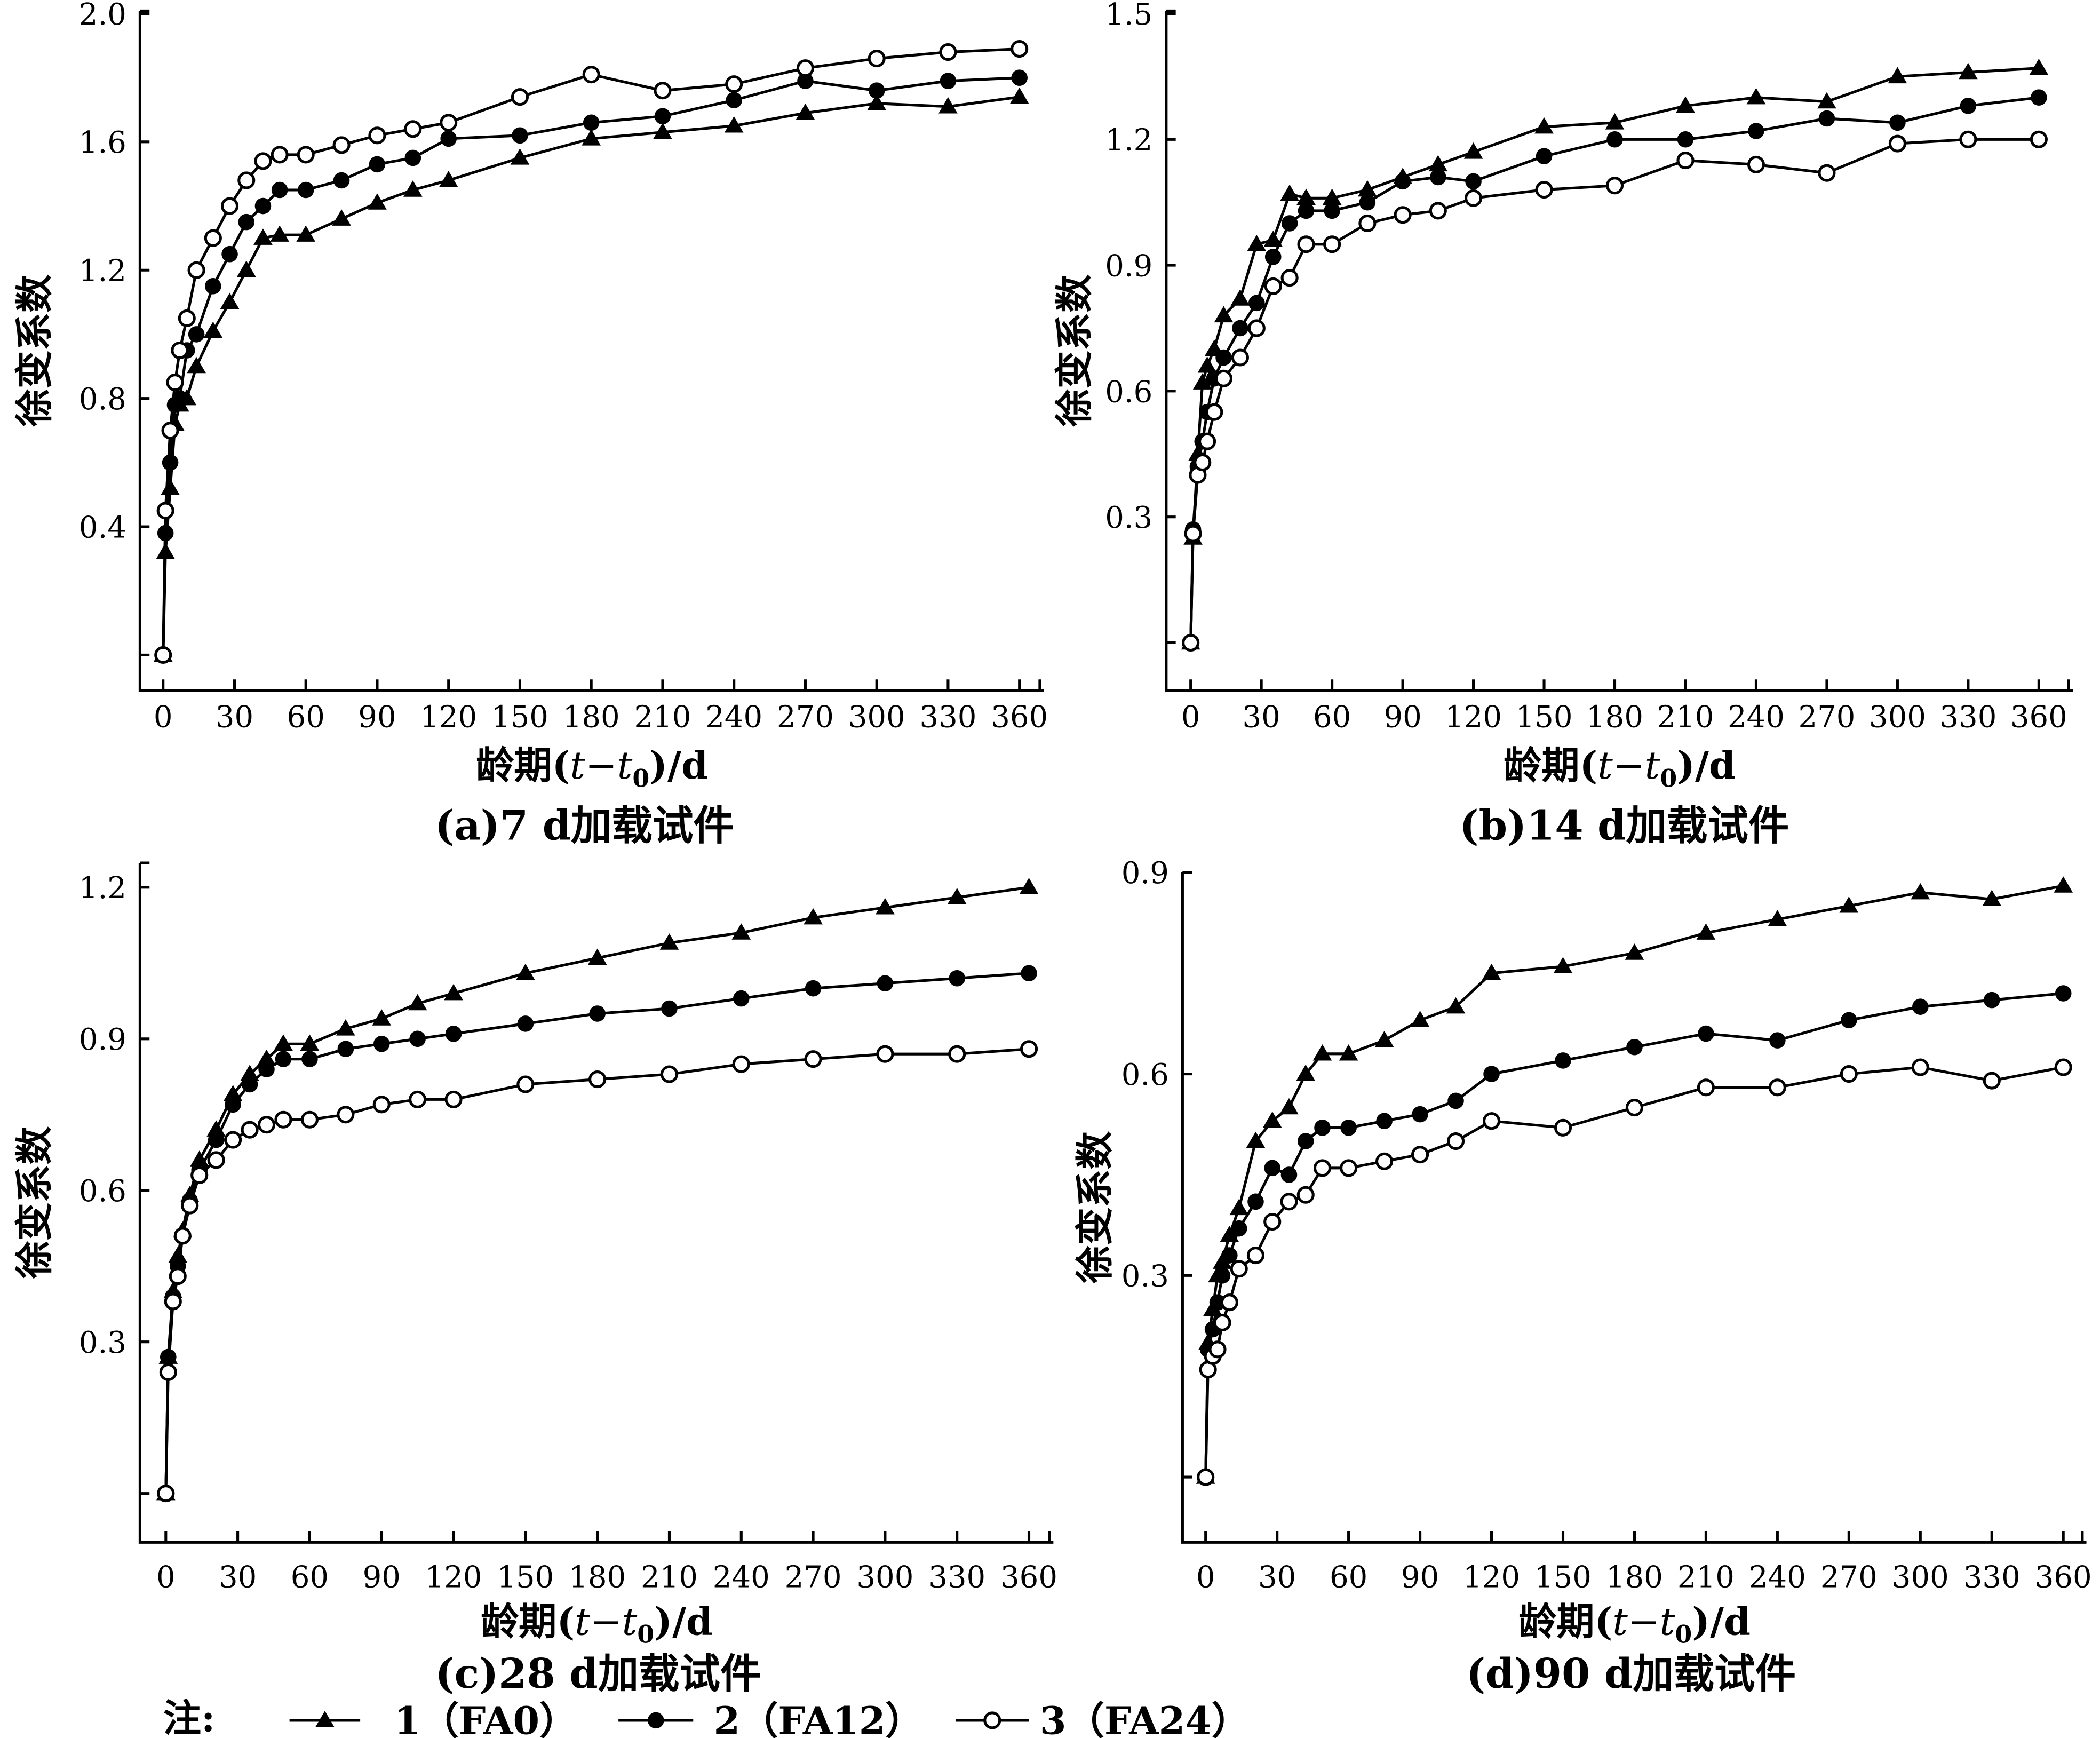 The width and height of the screenshot is (2100, 1738). I want to click on series-line-fa12, so click(591, 365).